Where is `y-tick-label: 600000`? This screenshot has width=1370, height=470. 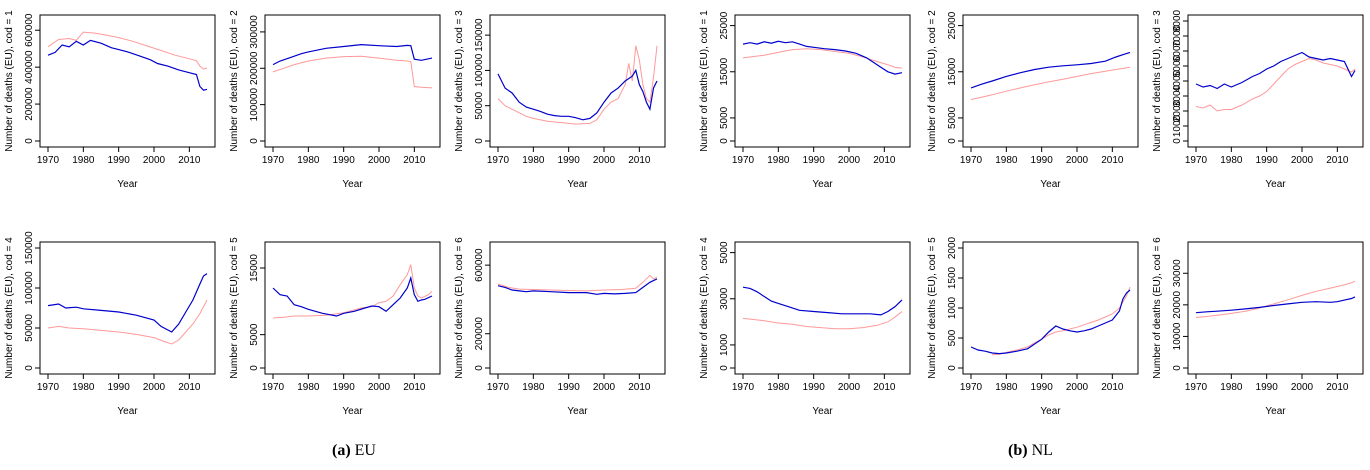 y-tick-label: 600000 is located at coordinates (479, 265).